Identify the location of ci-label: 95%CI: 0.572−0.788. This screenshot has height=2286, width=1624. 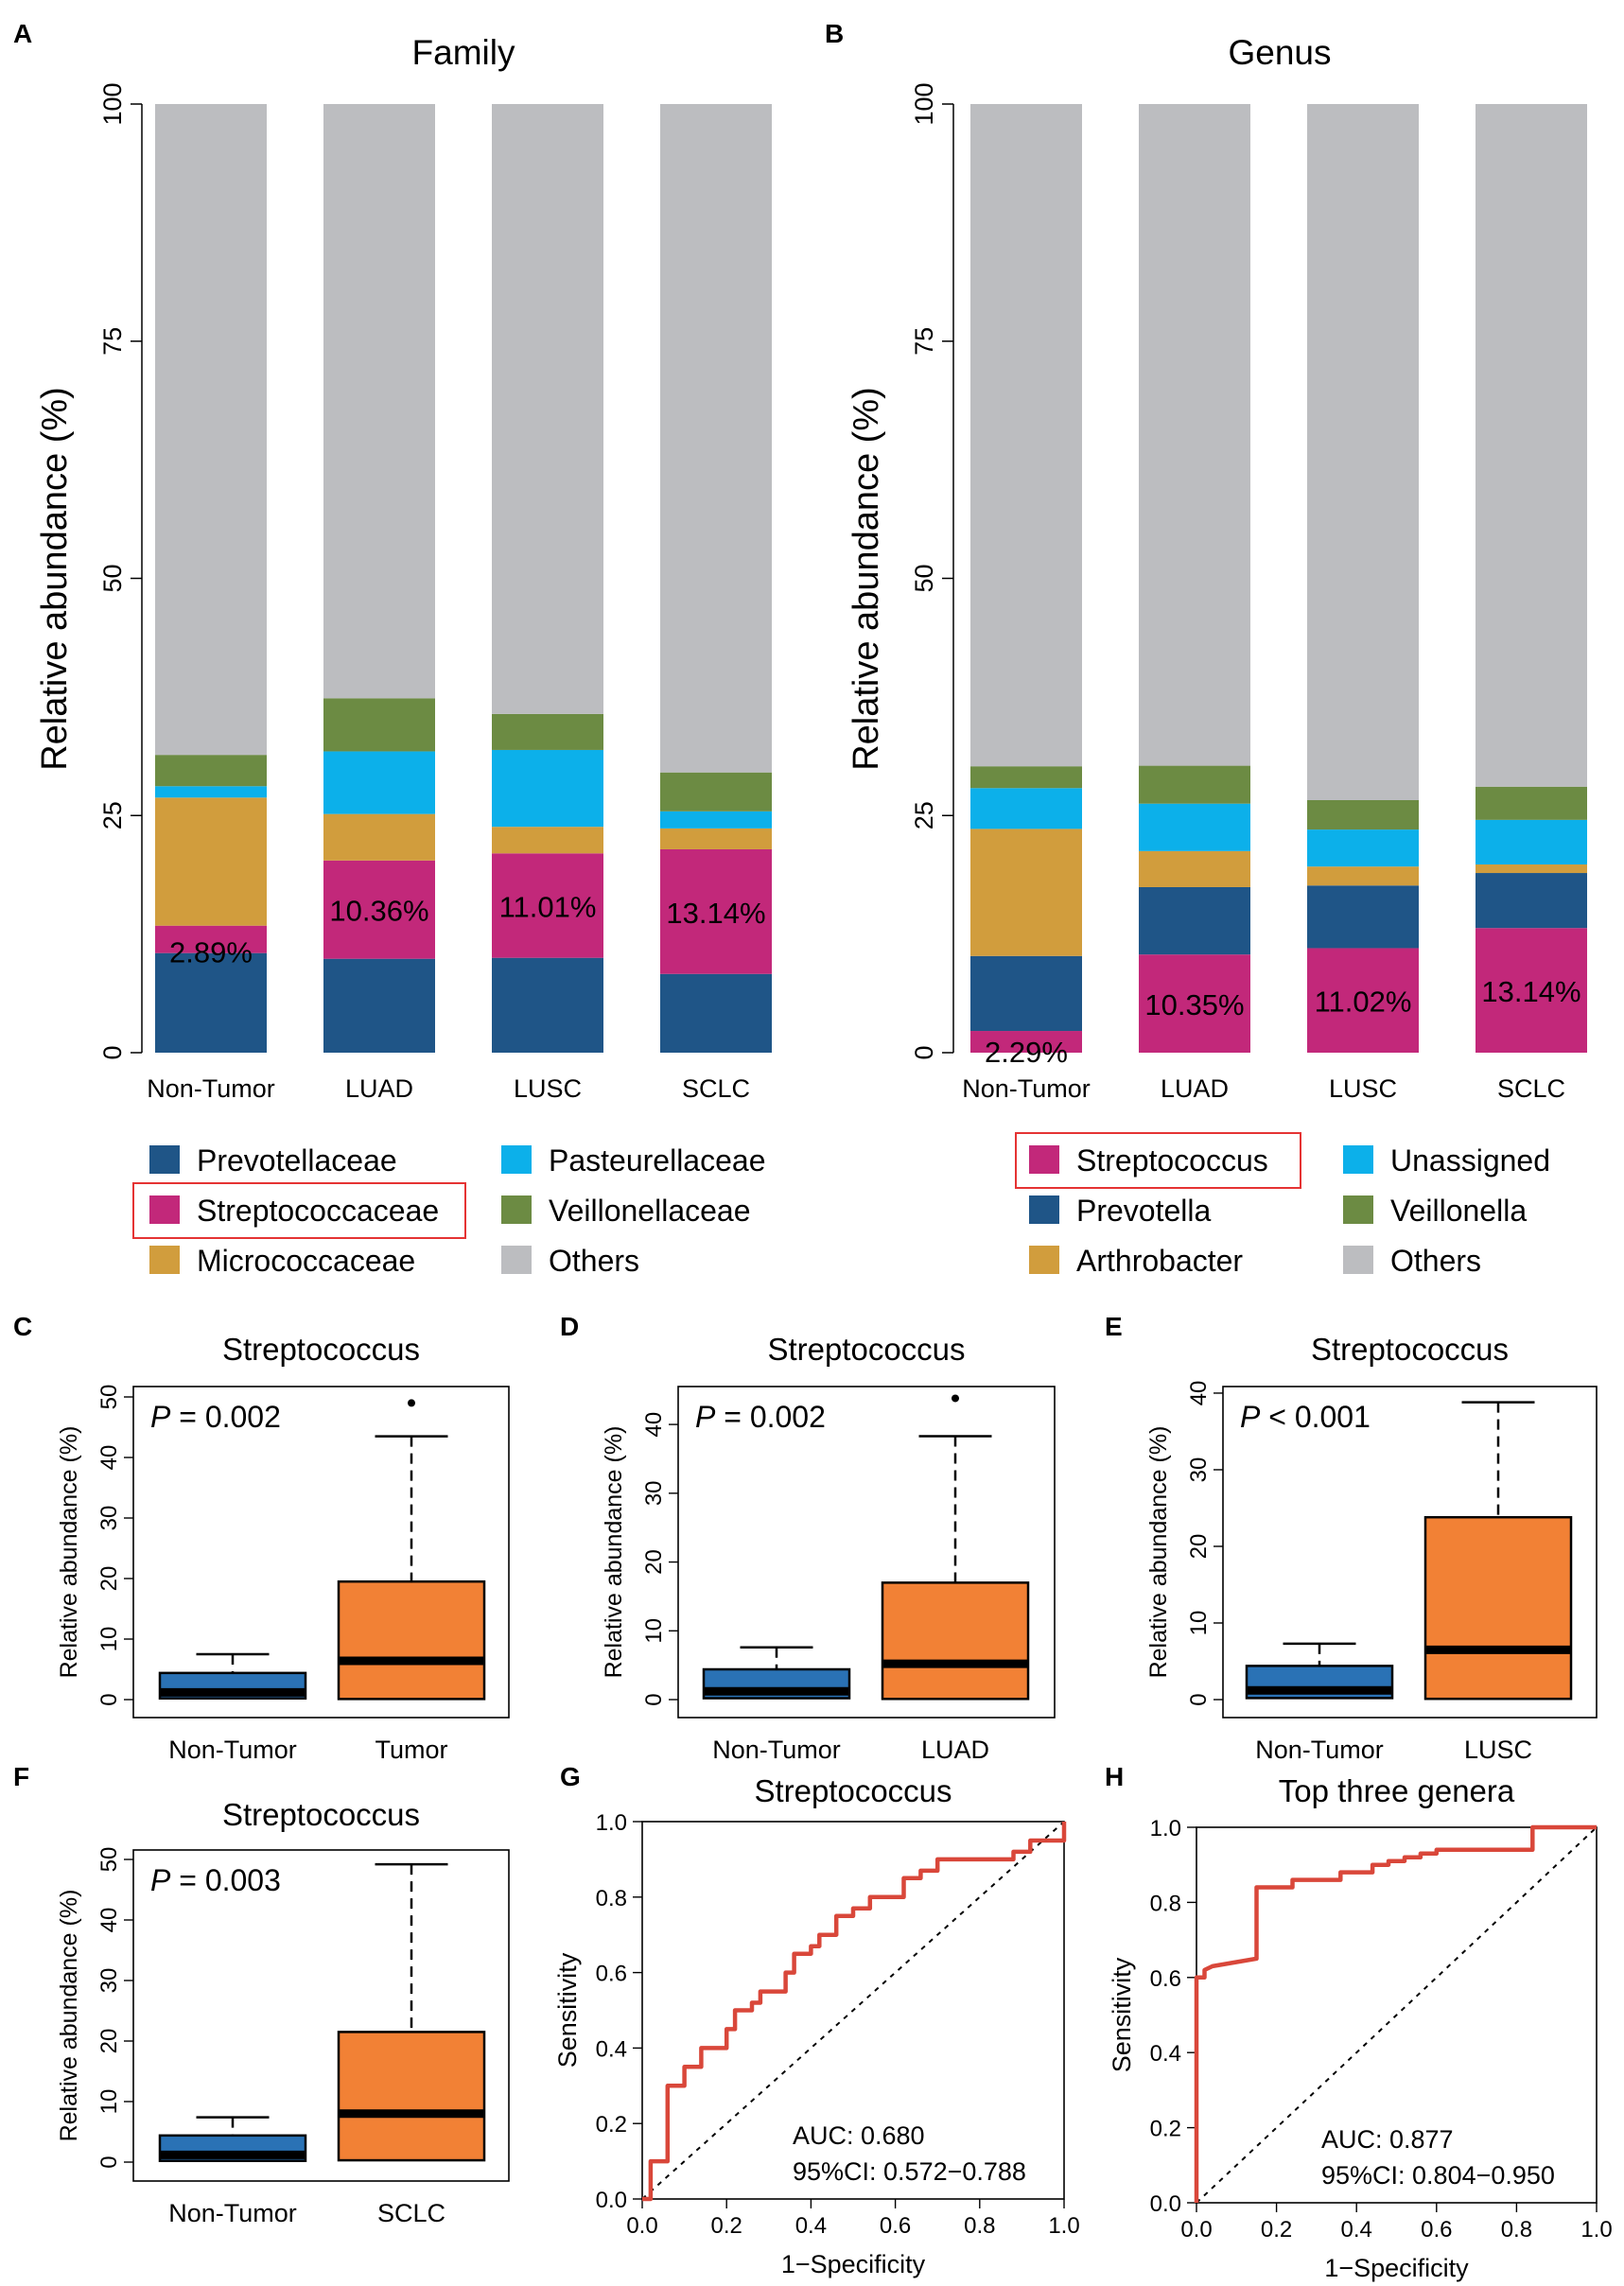
(910, 2171).